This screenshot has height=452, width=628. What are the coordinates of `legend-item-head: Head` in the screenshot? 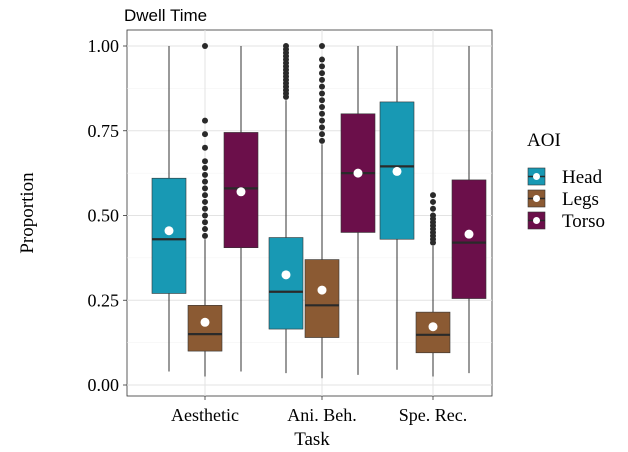 It's located at (565, 177).